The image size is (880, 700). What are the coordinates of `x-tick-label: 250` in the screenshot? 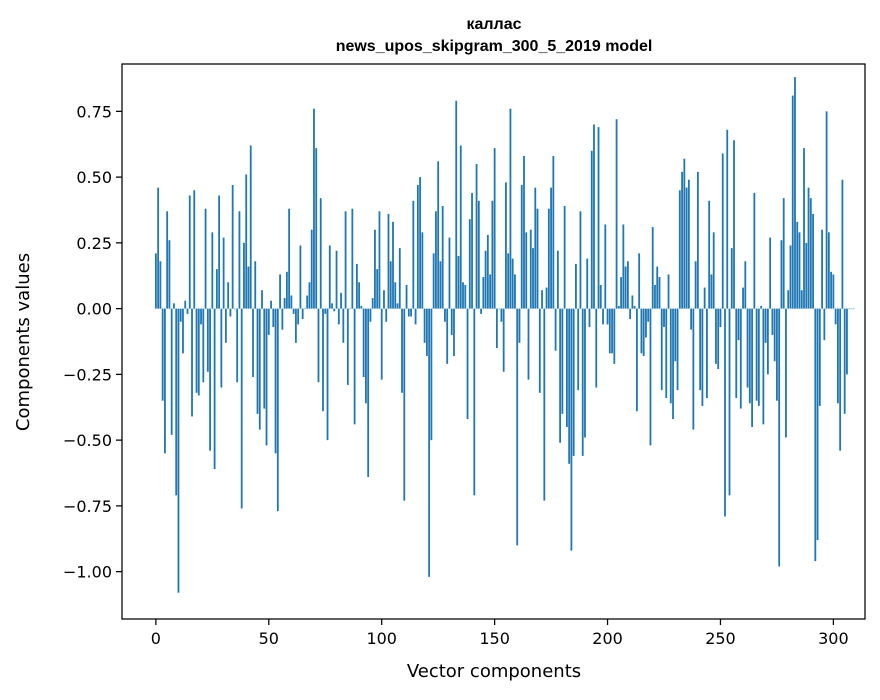 It's located at (720, 638).